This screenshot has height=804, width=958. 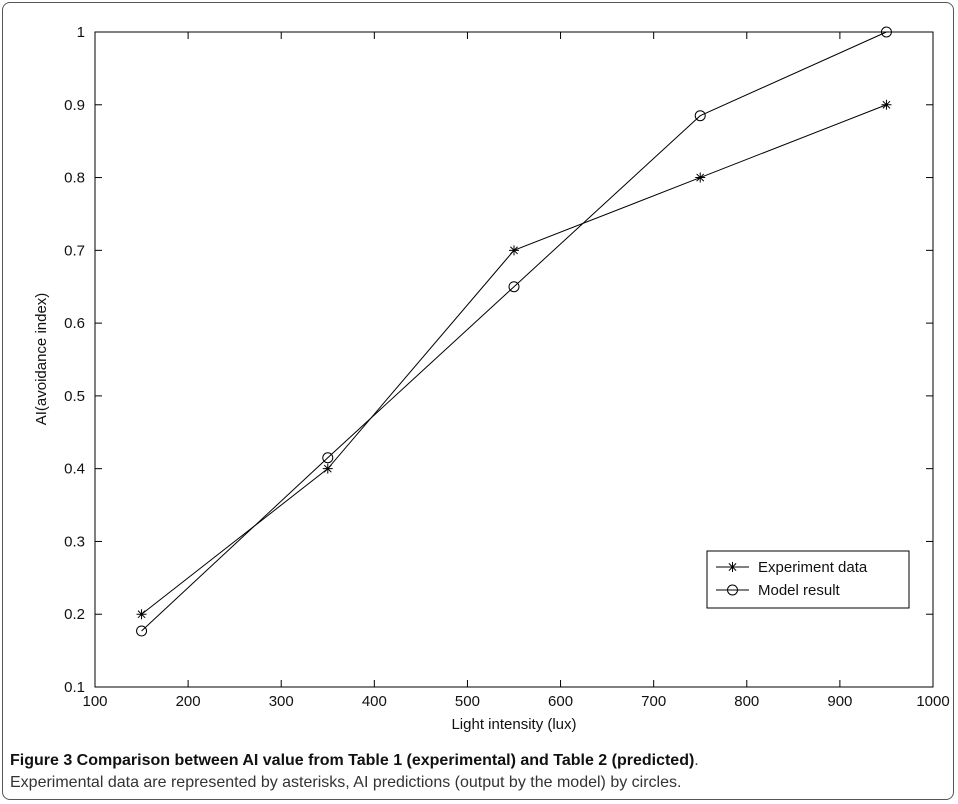 What do you see at coordinates (653, 701) in the screenshot?
I see `x-tick-label: 700` at bounding box center [653, 701].